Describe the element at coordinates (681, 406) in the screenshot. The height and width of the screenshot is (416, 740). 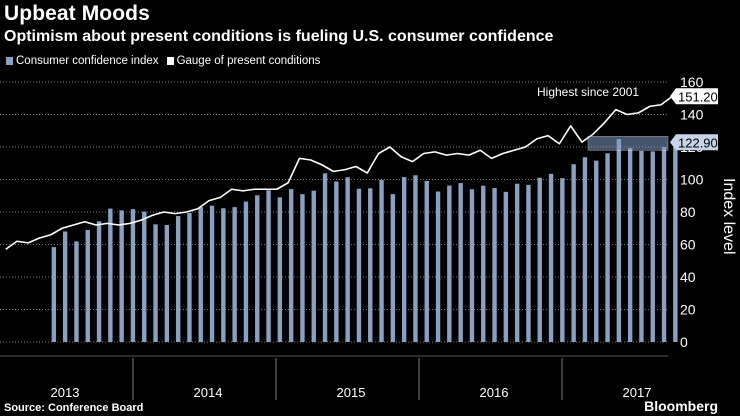
I see `brand-logo: Bloomberg` at that location.